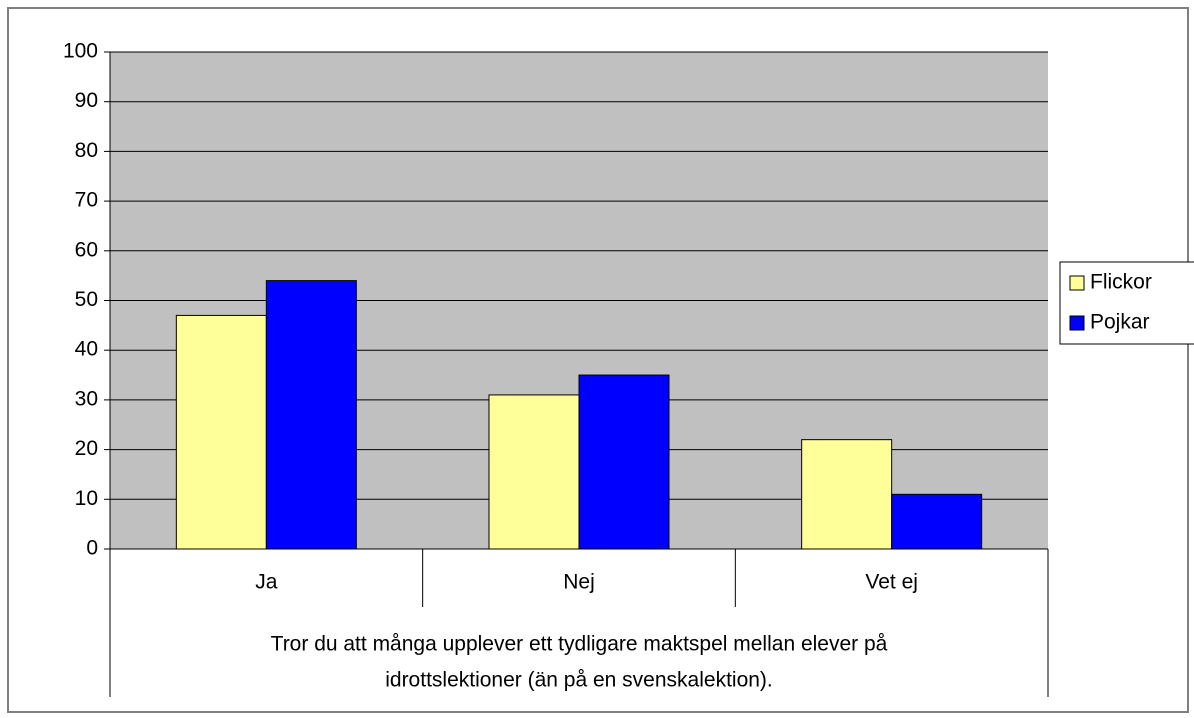 The image size is (1194, 718). Describe the element at coordinates (86, 398) in the screenshot. I see `y-tick-label: 30` at that location.